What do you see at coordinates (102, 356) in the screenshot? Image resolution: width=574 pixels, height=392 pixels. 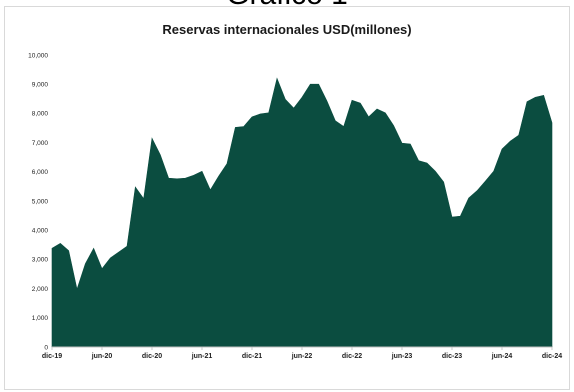 I see `x-tick-label: jun-20` at bounding box center [102, 356].